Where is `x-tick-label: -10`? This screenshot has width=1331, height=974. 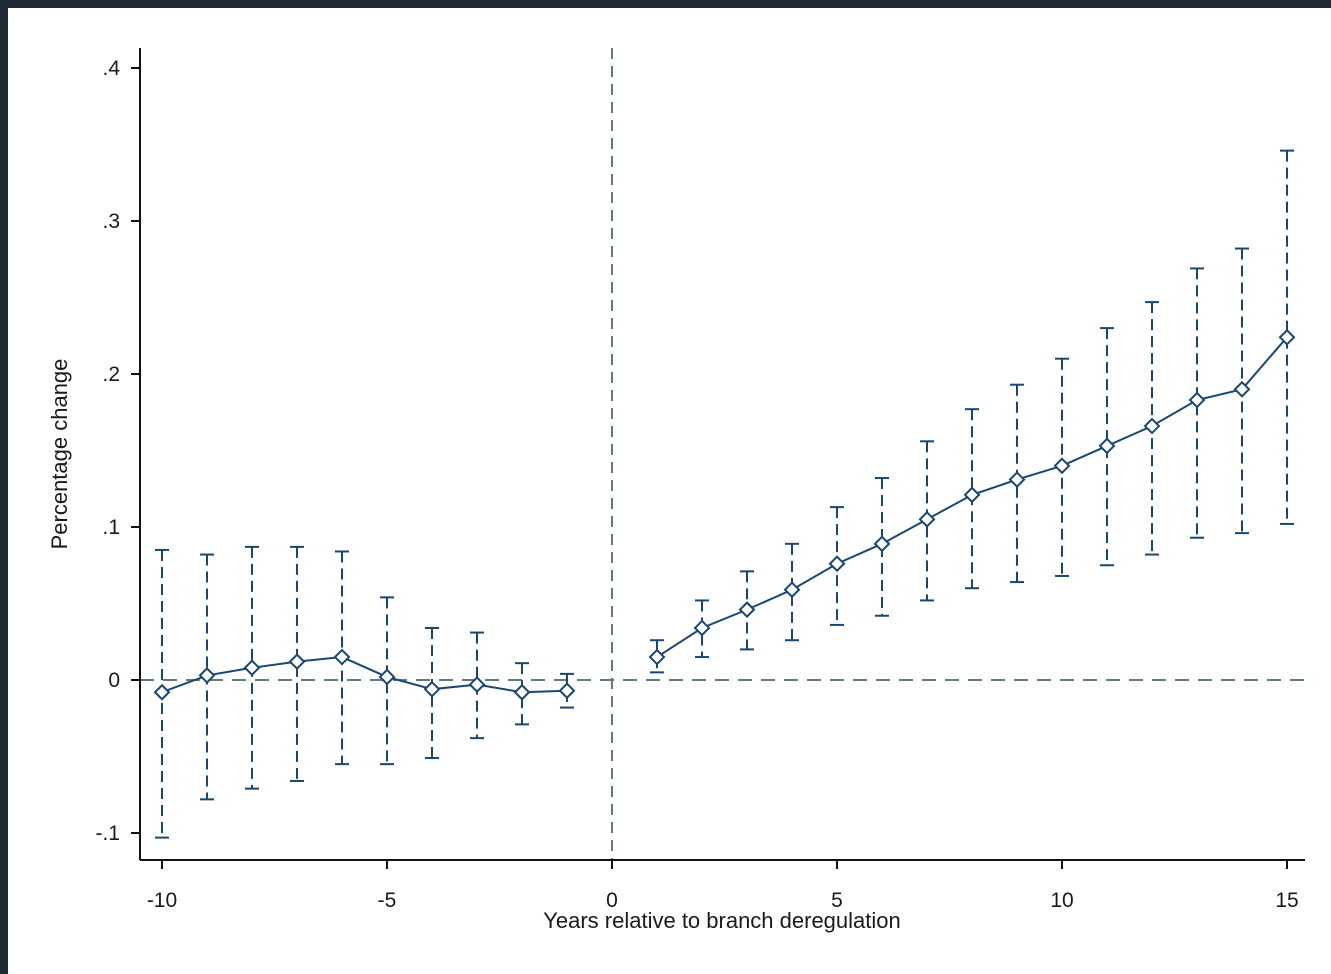 x-tick-label: -10 is located at coordinates (162, 900).